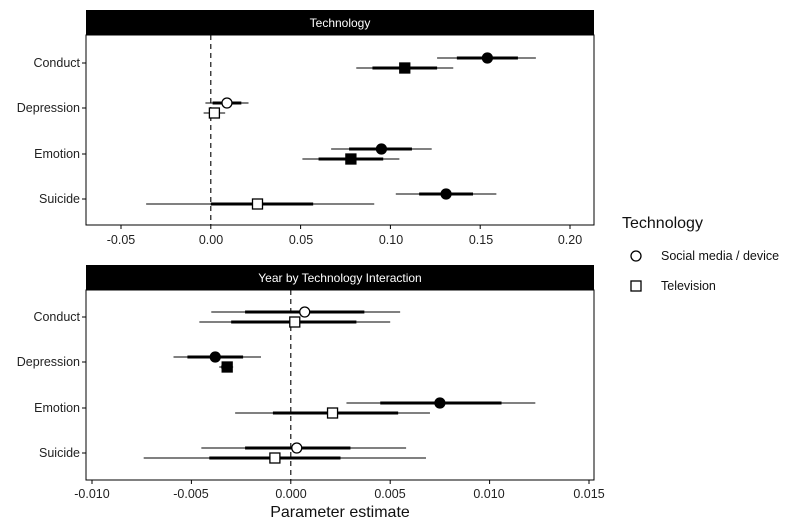  What do you see at coordinates (227, 103) in the screenshot?
I see `panel-technology-depression-social-media-estimate-point` at bounding box center [227, 103].